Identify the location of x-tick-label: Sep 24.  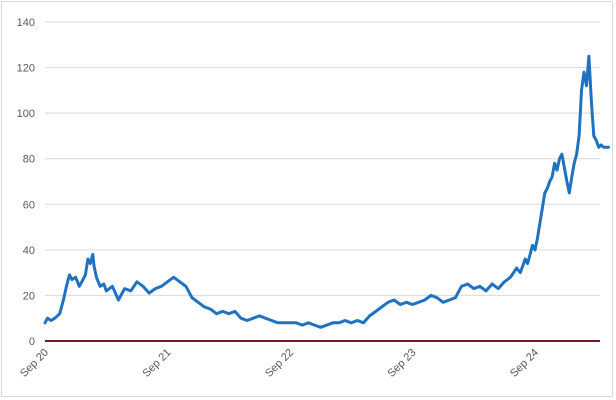
(524, 363).